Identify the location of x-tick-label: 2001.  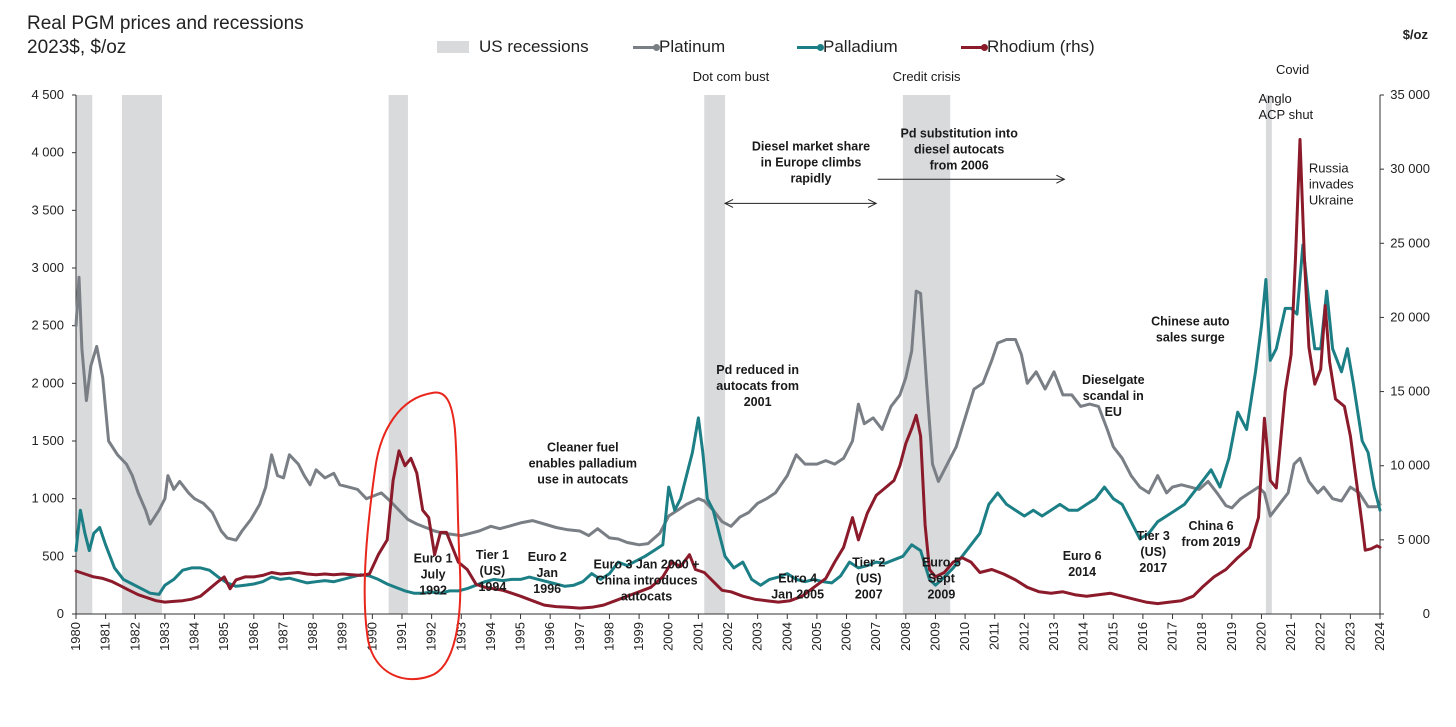
(697, 636).